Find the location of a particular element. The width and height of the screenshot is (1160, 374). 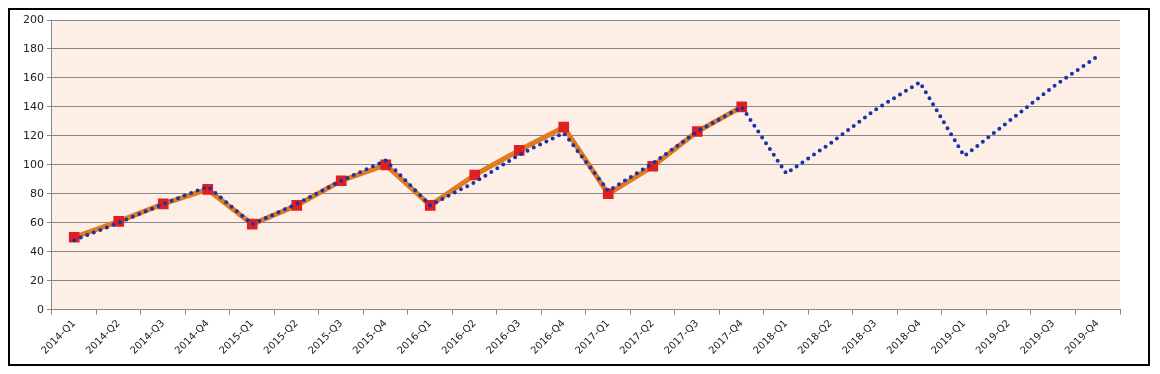

y-tick-label: 180 is located at coordinates (33, 48).